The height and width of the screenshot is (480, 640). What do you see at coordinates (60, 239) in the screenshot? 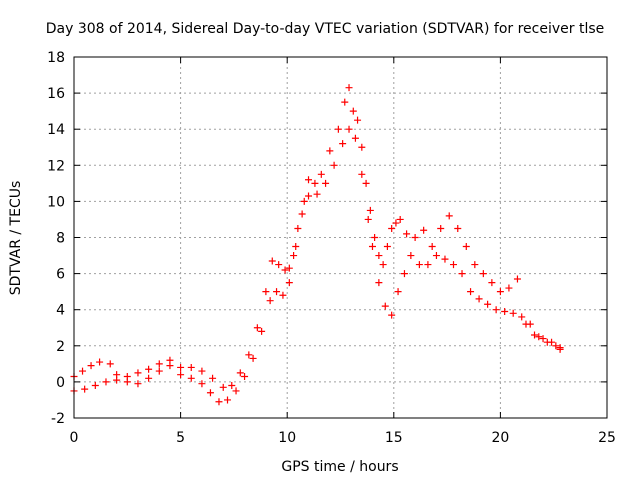
I see `y-tick-label: 8` at bounding box center [60, 239].